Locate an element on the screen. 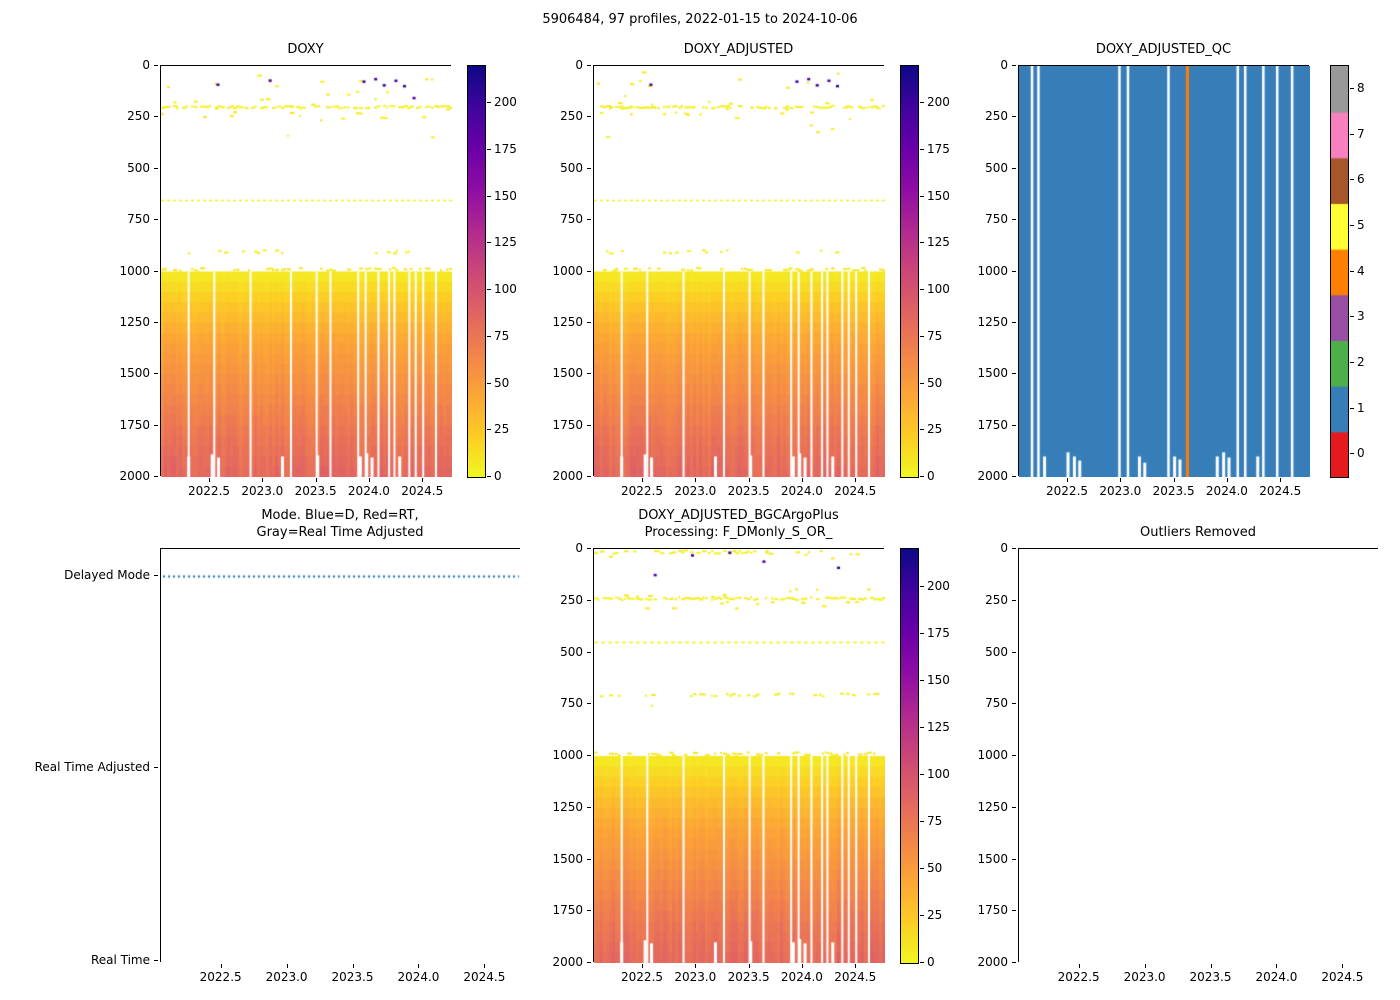 The image size is (1400, 1000). doxy-adjusted-qc-heatmap is located at coordinates (1164, 271).